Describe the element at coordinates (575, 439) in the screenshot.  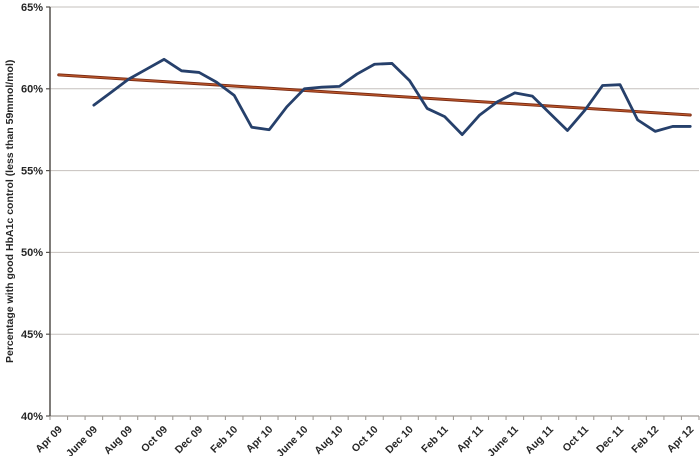
I see `x-tick-label: Oct 11` at that location.